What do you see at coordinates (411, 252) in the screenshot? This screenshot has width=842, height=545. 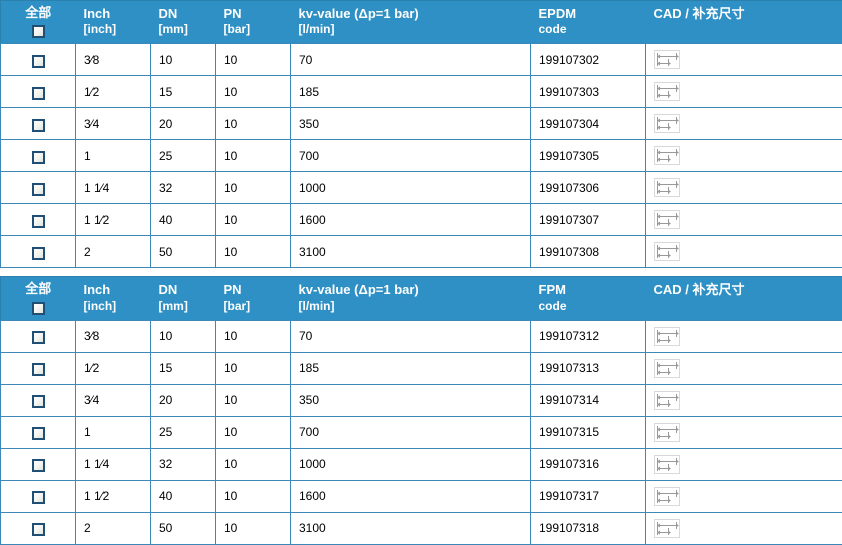 I see `cell-kv-value: 3100` at bounding box center [411, 252].